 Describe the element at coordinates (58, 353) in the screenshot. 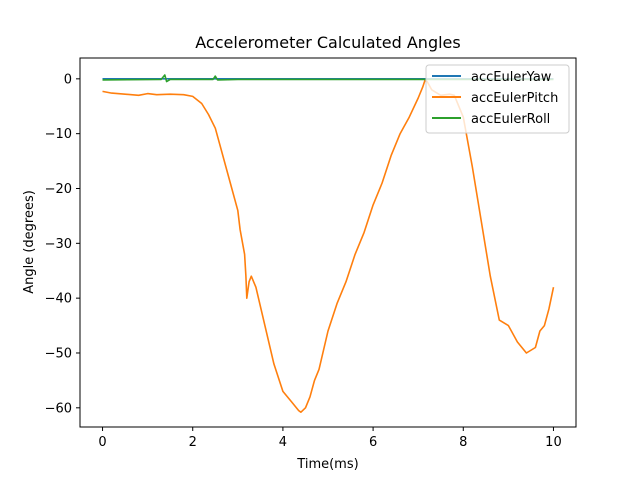

I see `y-tick-label: −50` at that location.